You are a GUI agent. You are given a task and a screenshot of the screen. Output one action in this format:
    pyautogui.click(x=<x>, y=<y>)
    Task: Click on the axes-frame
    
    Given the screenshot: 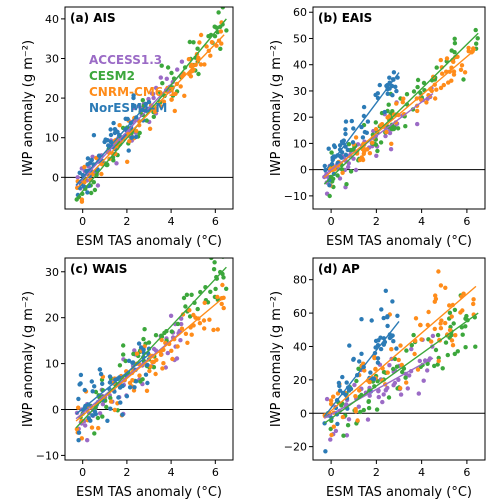 What is the action you would take?
    pyautogui.click(x=149, y=108)
    